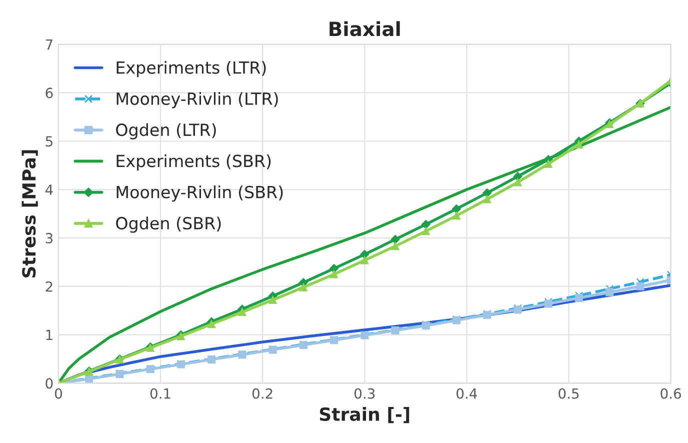  What do you see at coordinates (168, 224) in the screenshot?
I see `legend-label: Ogden (SBR)` at bounding box center [168, 224].